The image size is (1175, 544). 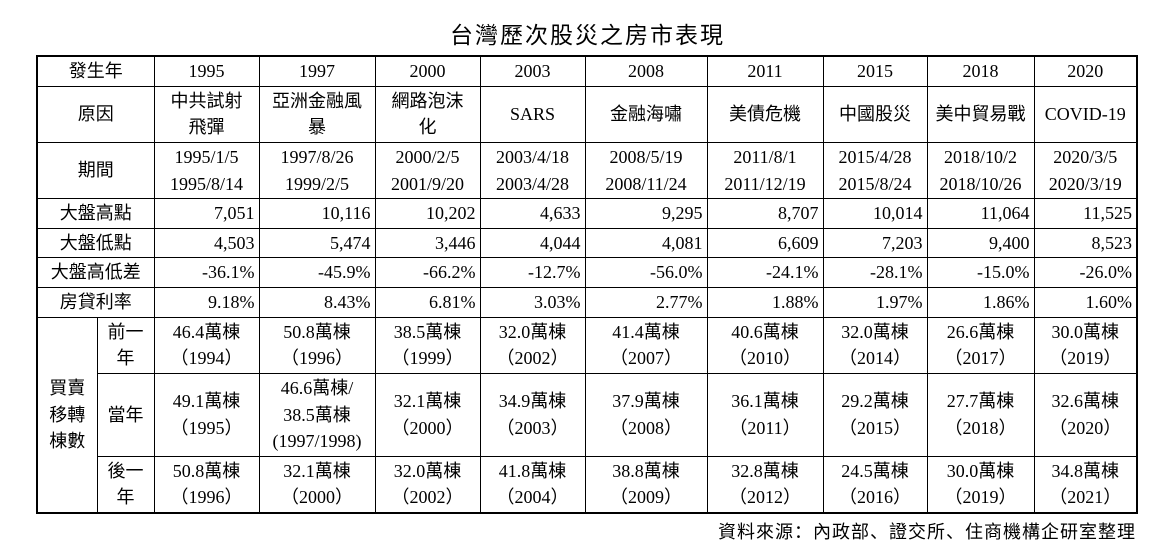 I want to click on row-sublabel: 前一 年, so click(x=125, y=345).